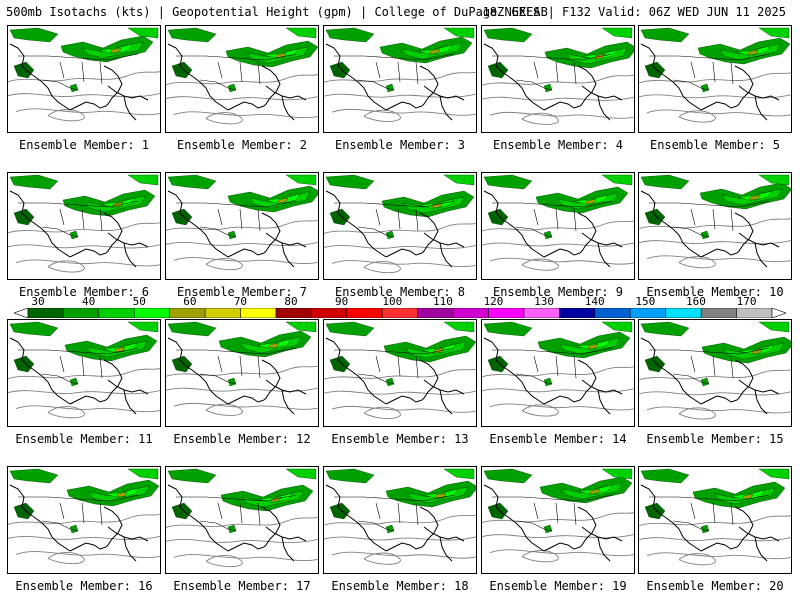 The height and width of the screenshot is (600, 800). I want to click on colorbar-tick-label: 120, so click(493, 301).